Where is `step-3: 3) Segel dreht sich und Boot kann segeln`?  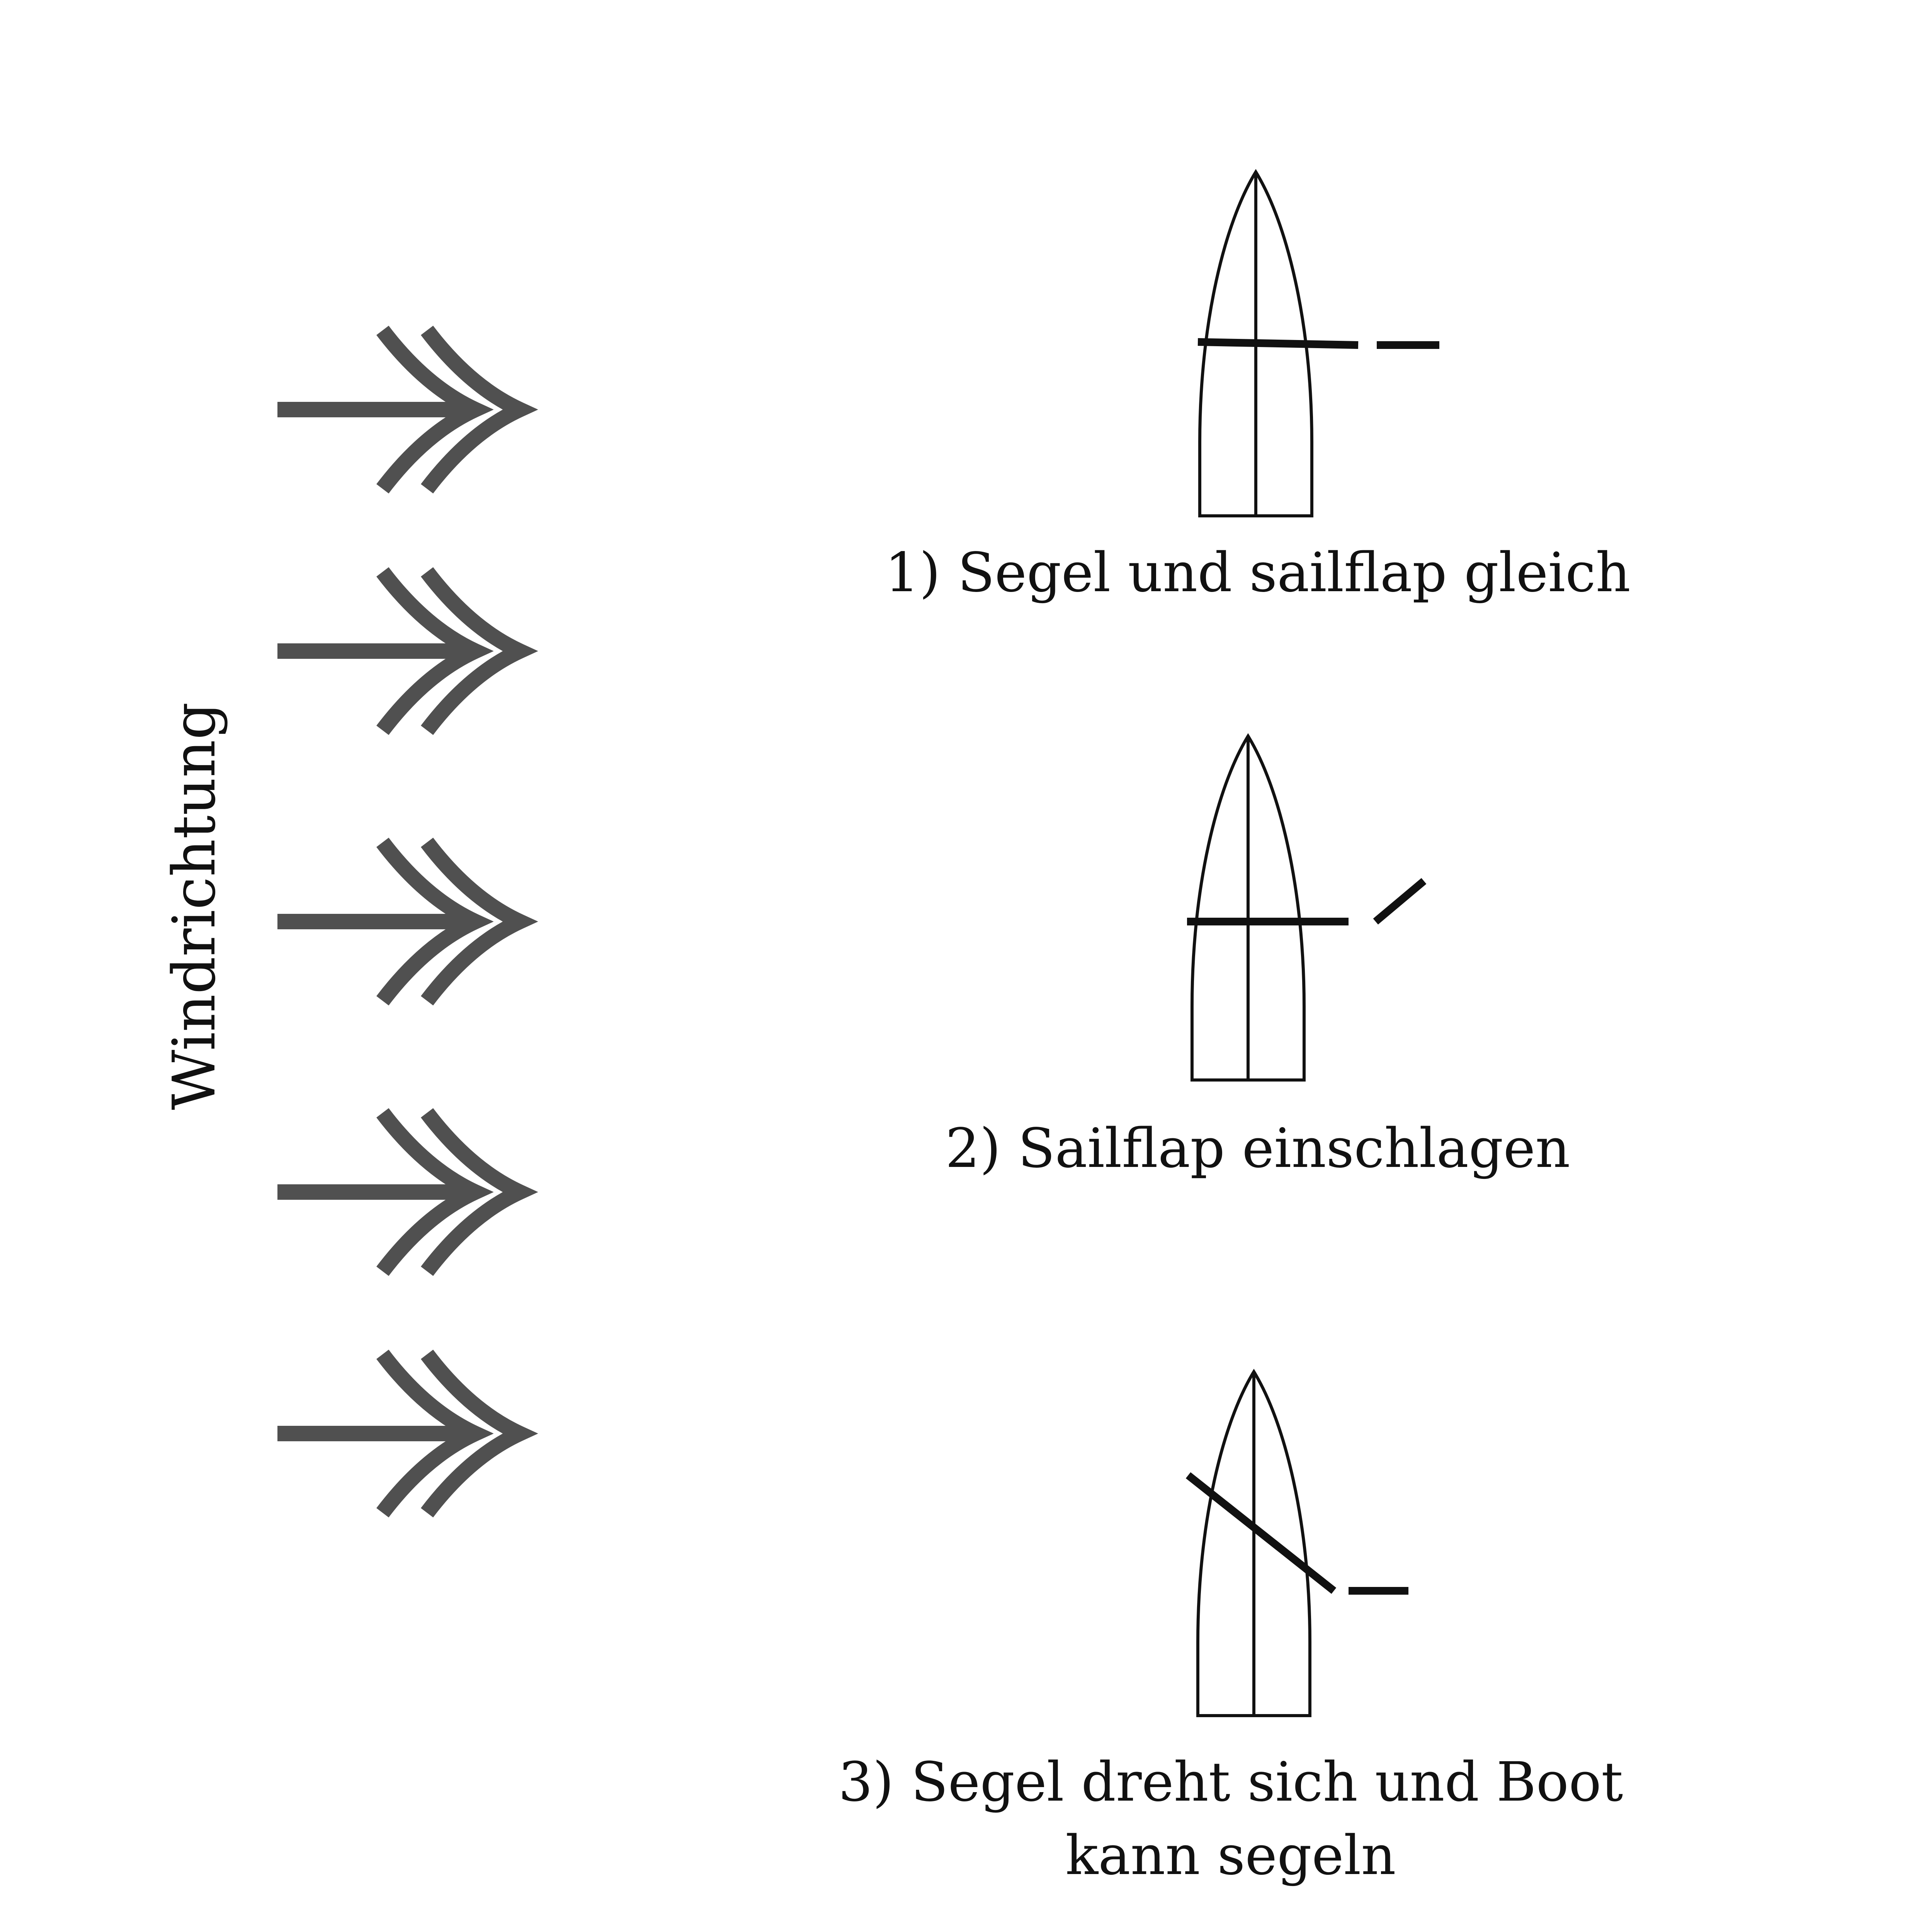 step-3: 3) Segel dreht sich und Boot kann segeln is located at coordinates (1230, 1628).